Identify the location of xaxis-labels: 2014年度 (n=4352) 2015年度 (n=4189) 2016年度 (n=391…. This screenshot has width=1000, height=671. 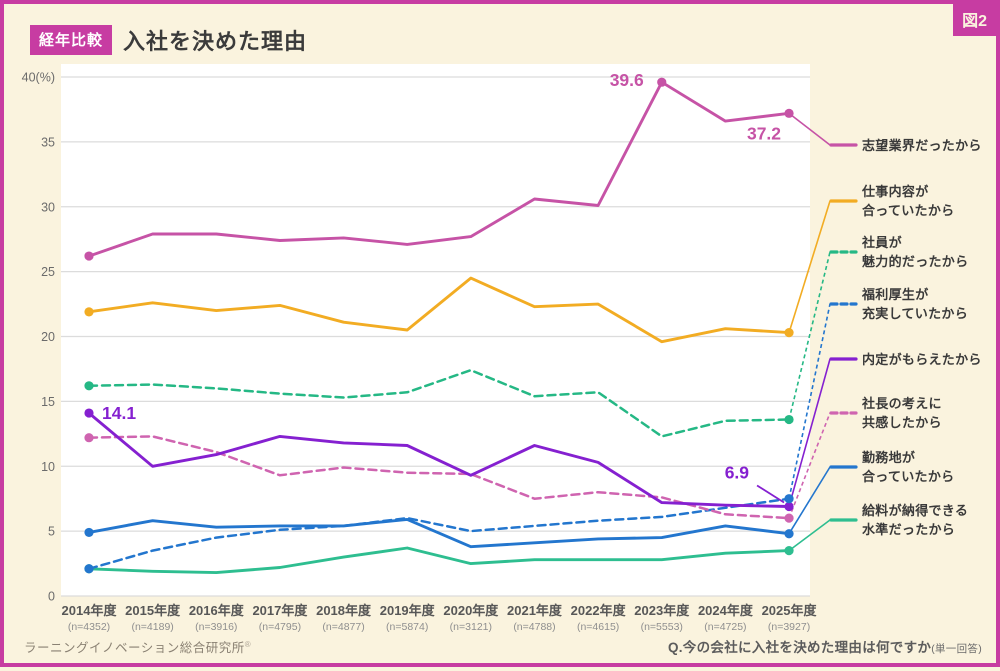
(440, 618).